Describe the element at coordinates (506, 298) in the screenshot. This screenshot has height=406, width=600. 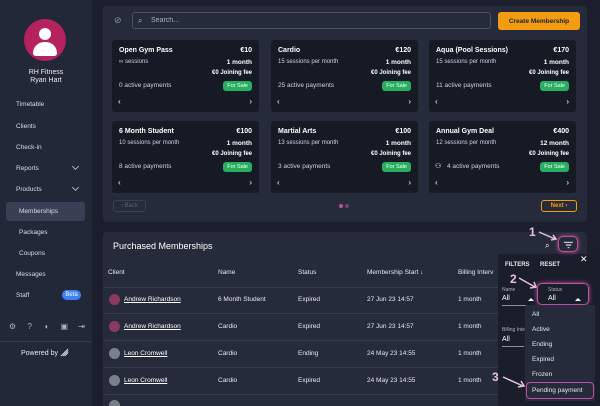
I see `name-filter-value: All` at that location.